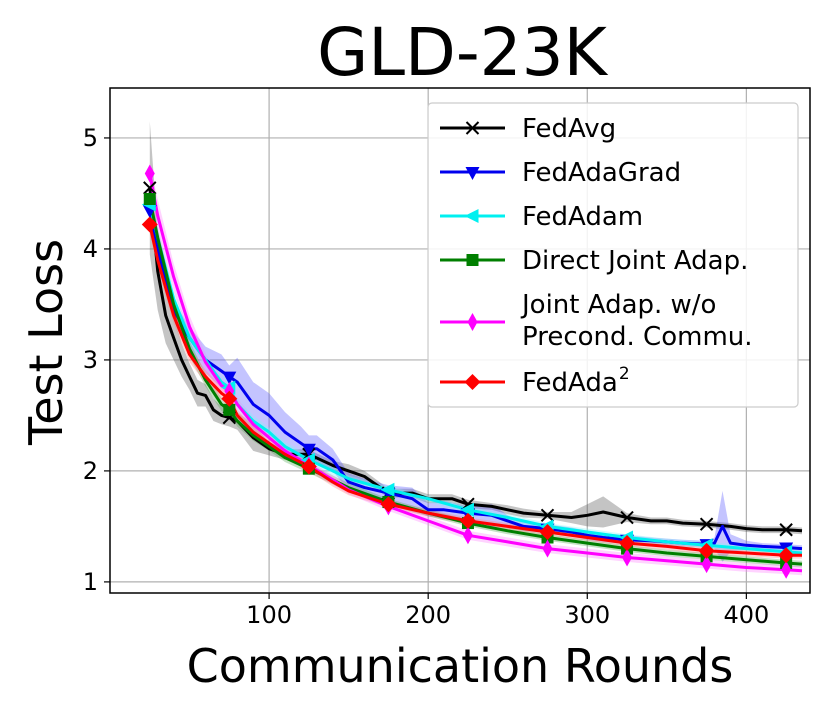 This screenshot has height=712, width=830. I want to click on y-tick-label-3: 3, so click(90, 360).